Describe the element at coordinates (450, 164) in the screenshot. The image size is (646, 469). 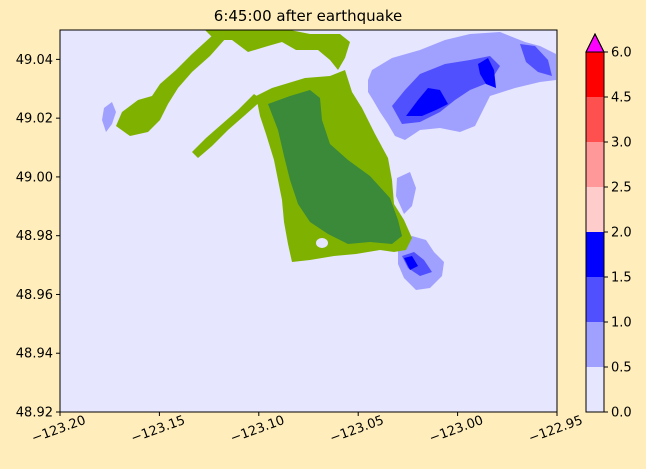
I see `wave-height-band-high` at that location.